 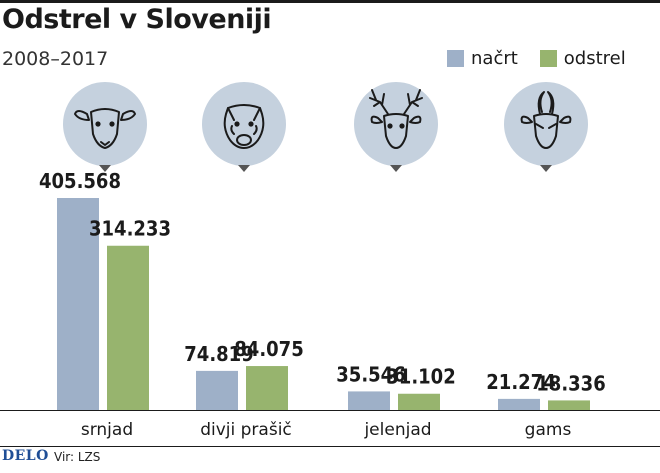 What do you see at coordinates (570, 383) in the screenshot?
I see `data-label-gams-odstrel: 18.336` at bounding box center [570, 383].